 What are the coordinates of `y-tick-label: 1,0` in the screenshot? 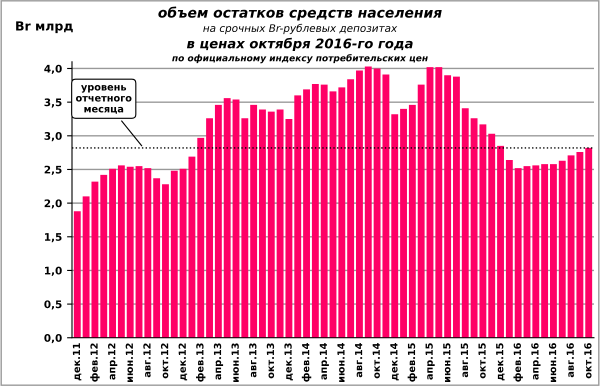 It's located at (53, 271).